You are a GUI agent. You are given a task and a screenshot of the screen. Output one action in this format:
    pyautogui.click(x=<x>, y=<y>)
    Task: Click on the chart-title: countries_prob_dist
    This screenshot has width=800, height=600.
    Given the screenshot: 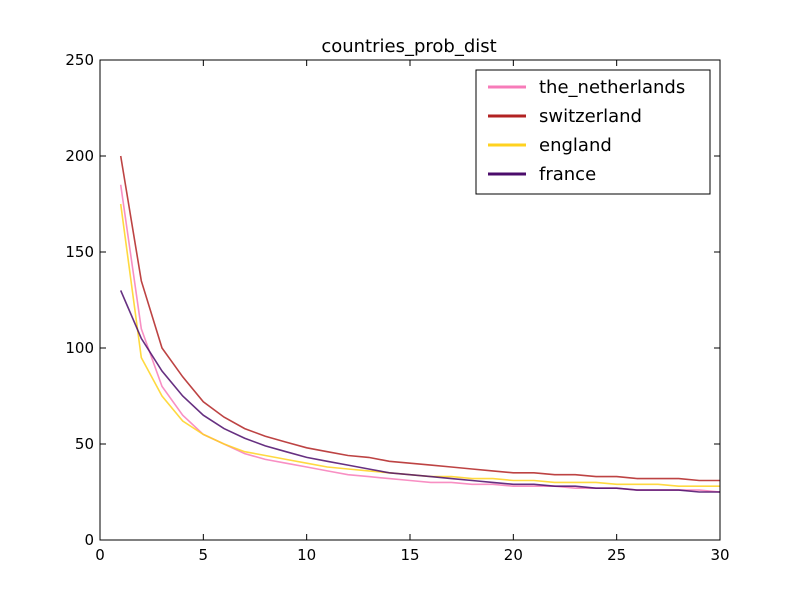 What is the action you would take?
    pyautogui.click(x=408, y=46)
    